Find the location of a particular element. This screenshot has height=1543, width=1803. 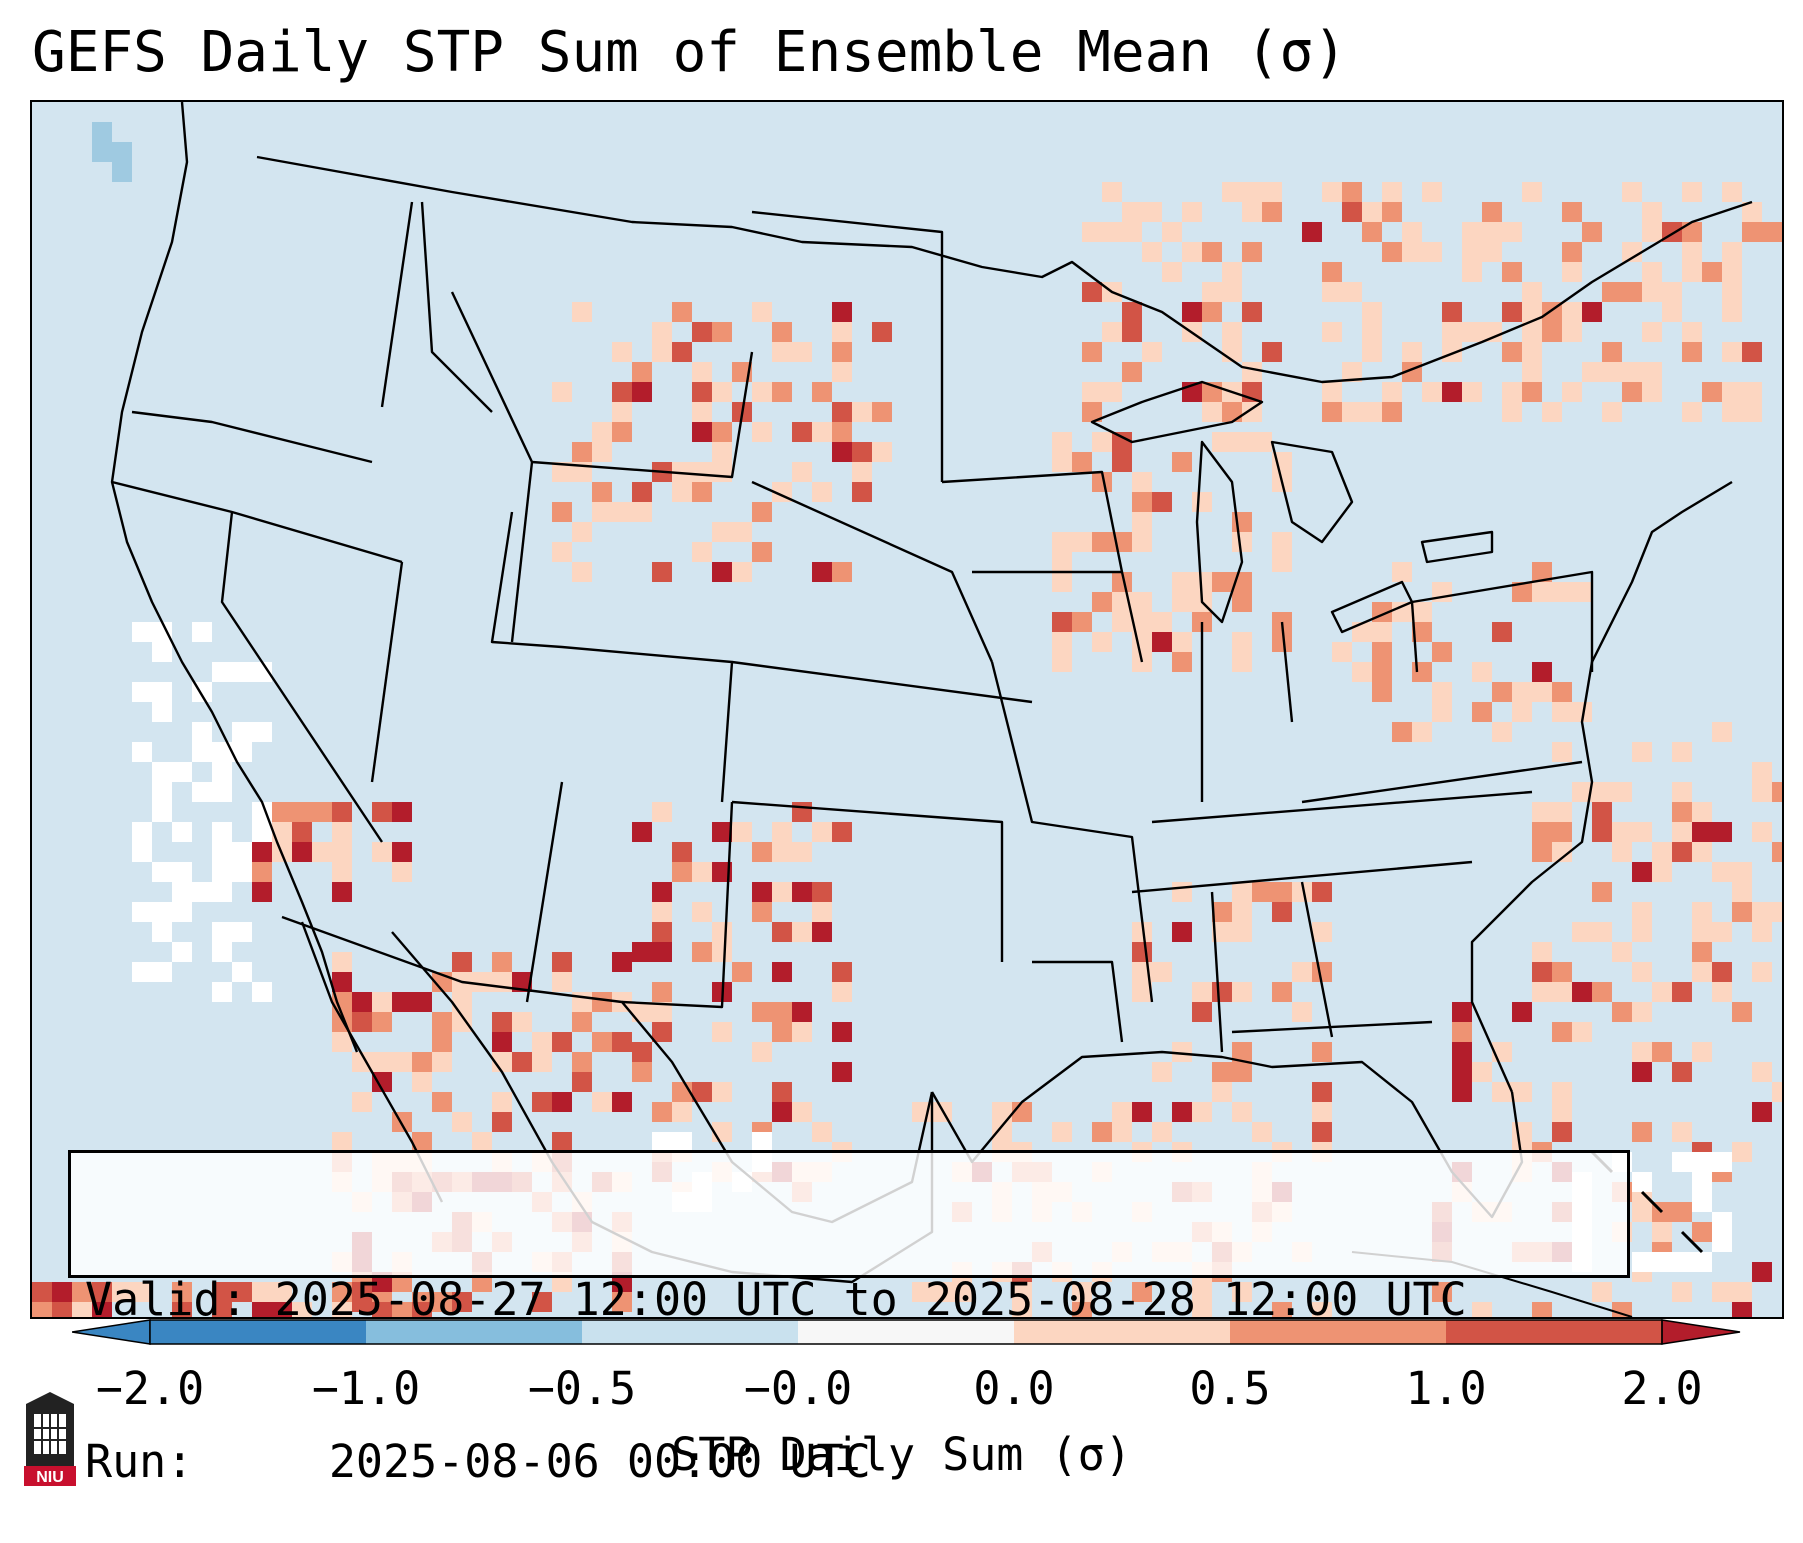

wa-or is located at coordinates (252, 437).